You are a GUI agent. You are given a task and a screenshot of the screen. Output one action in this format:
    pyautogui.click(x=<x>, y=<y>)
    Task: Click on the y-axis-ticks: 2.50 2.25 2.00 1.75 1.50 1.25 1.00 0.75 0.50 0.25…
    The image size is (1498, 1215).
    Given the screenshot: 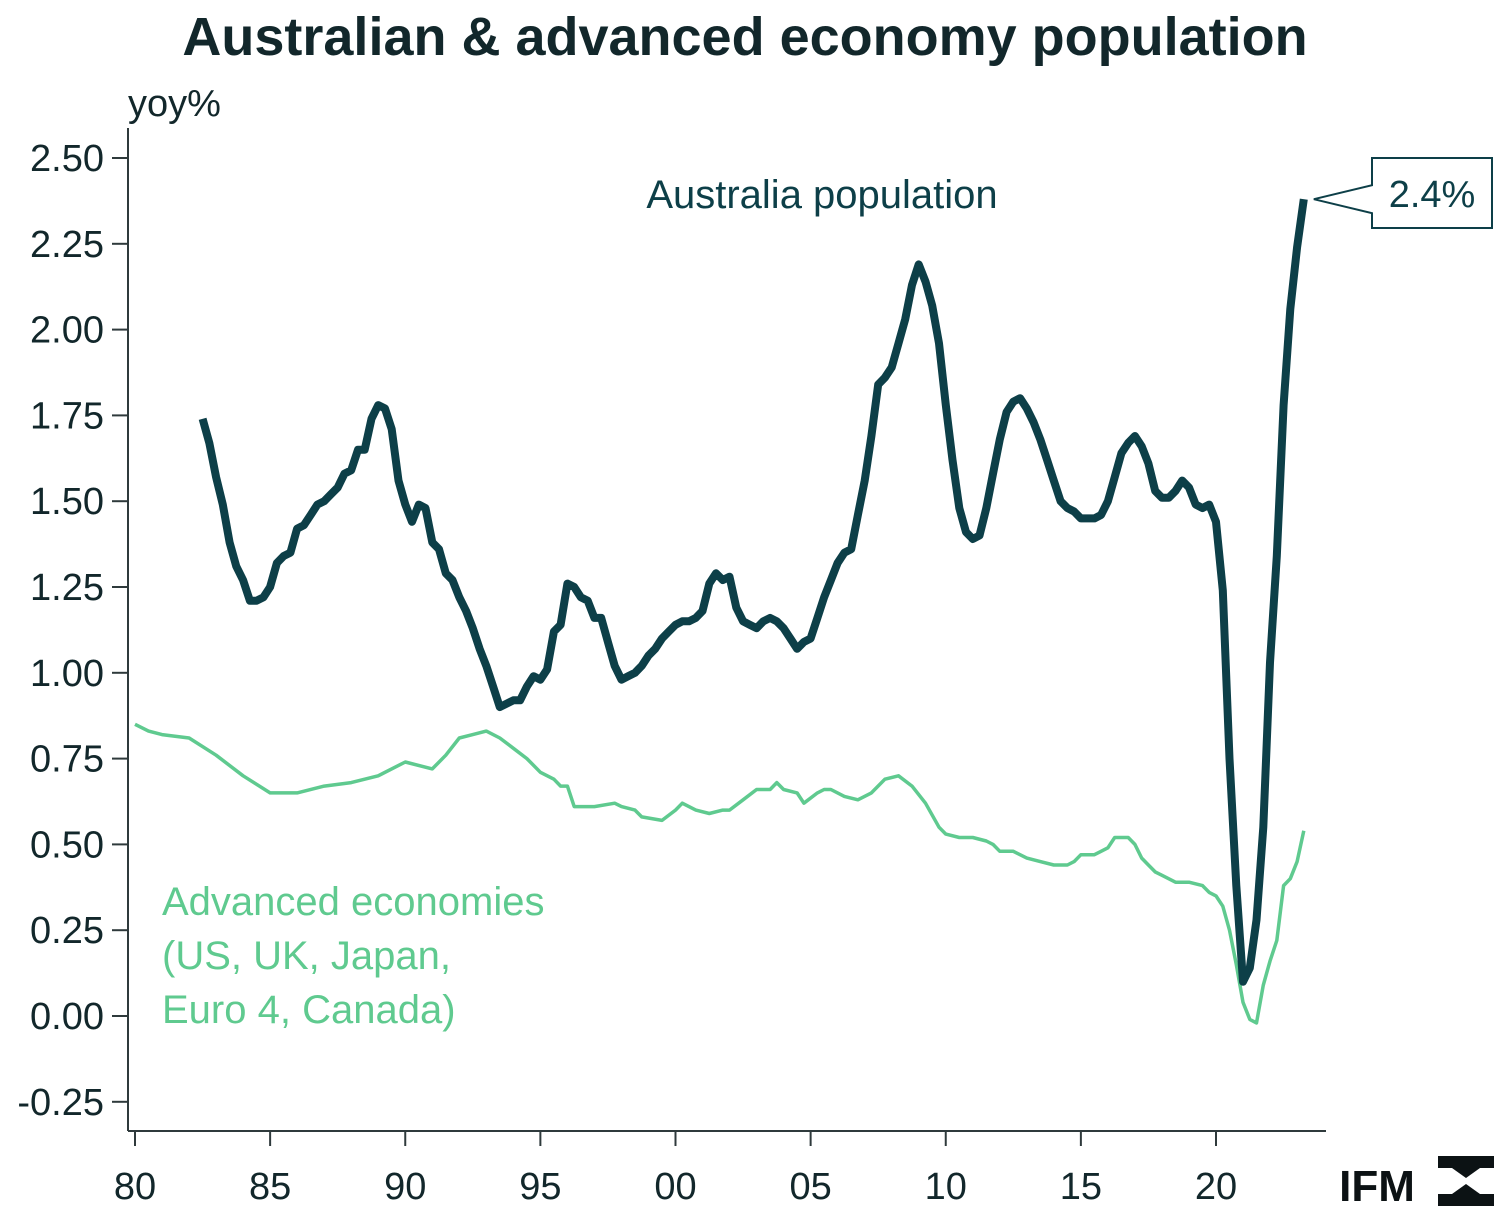 What is the action you would take?
    pyautogui.click(x=72, y=631)
    